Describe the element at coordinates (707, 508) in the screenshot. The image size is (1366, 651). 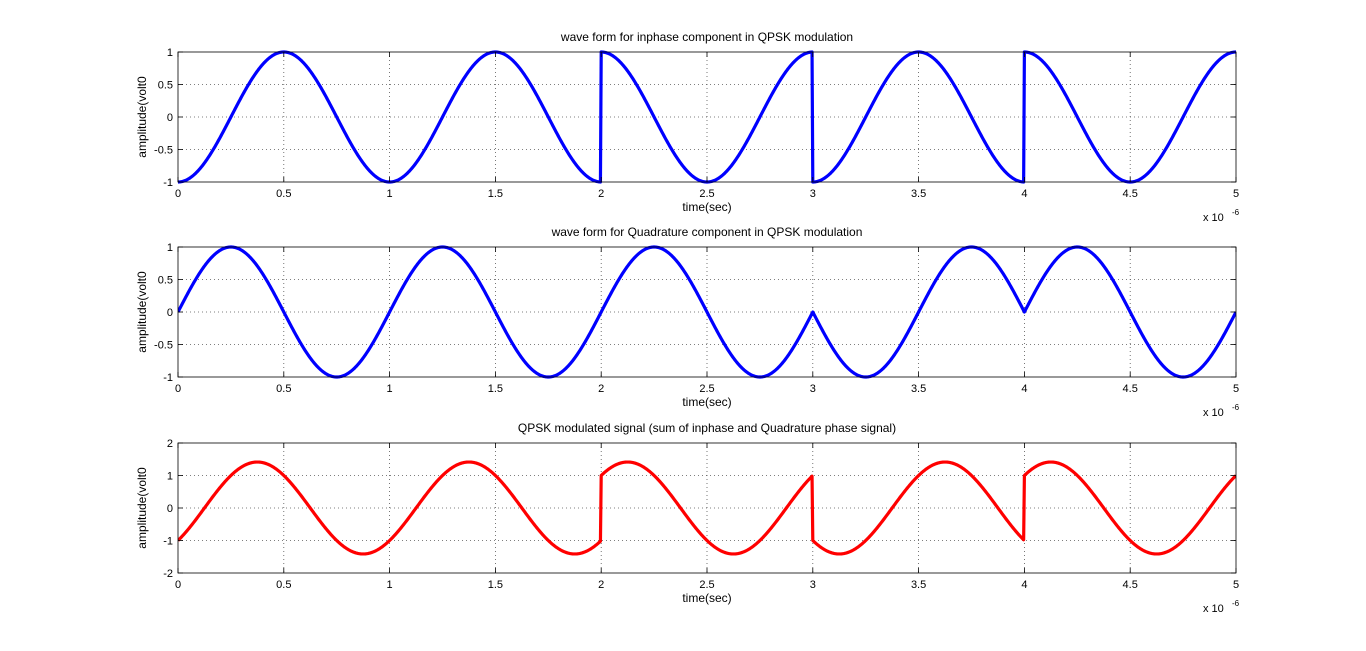
I see `series-line` at that location.